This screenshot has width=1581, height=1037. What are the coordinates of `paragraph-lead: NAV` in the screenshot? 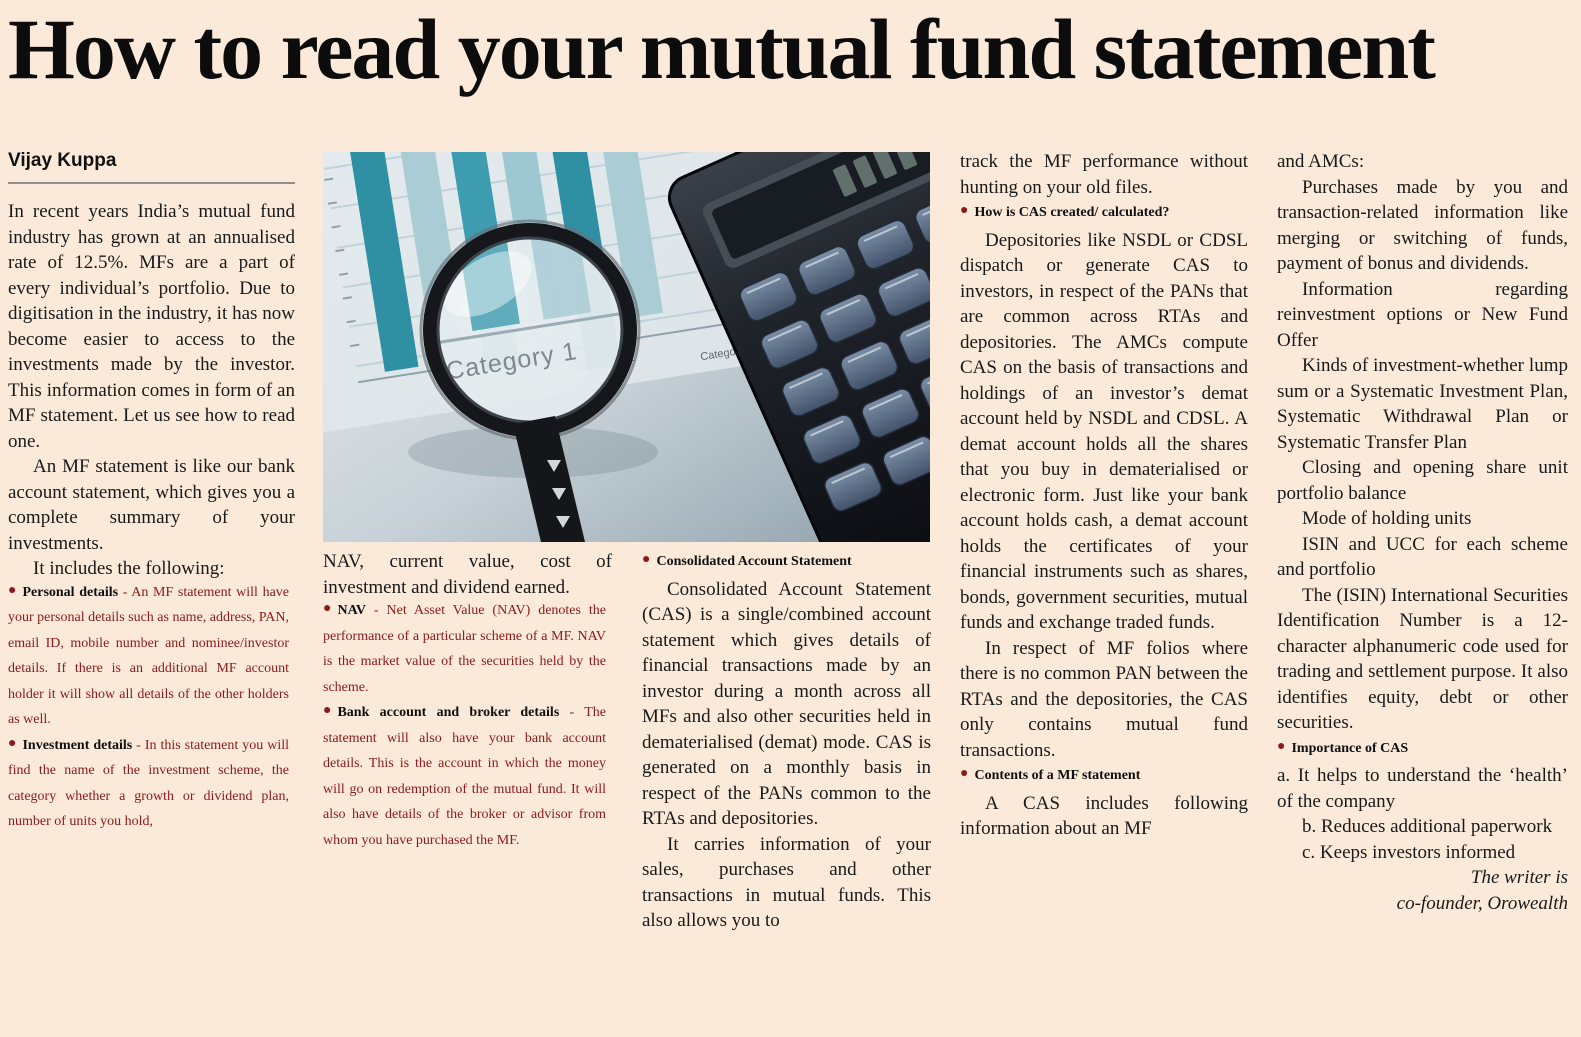 It's located at (351, 610).